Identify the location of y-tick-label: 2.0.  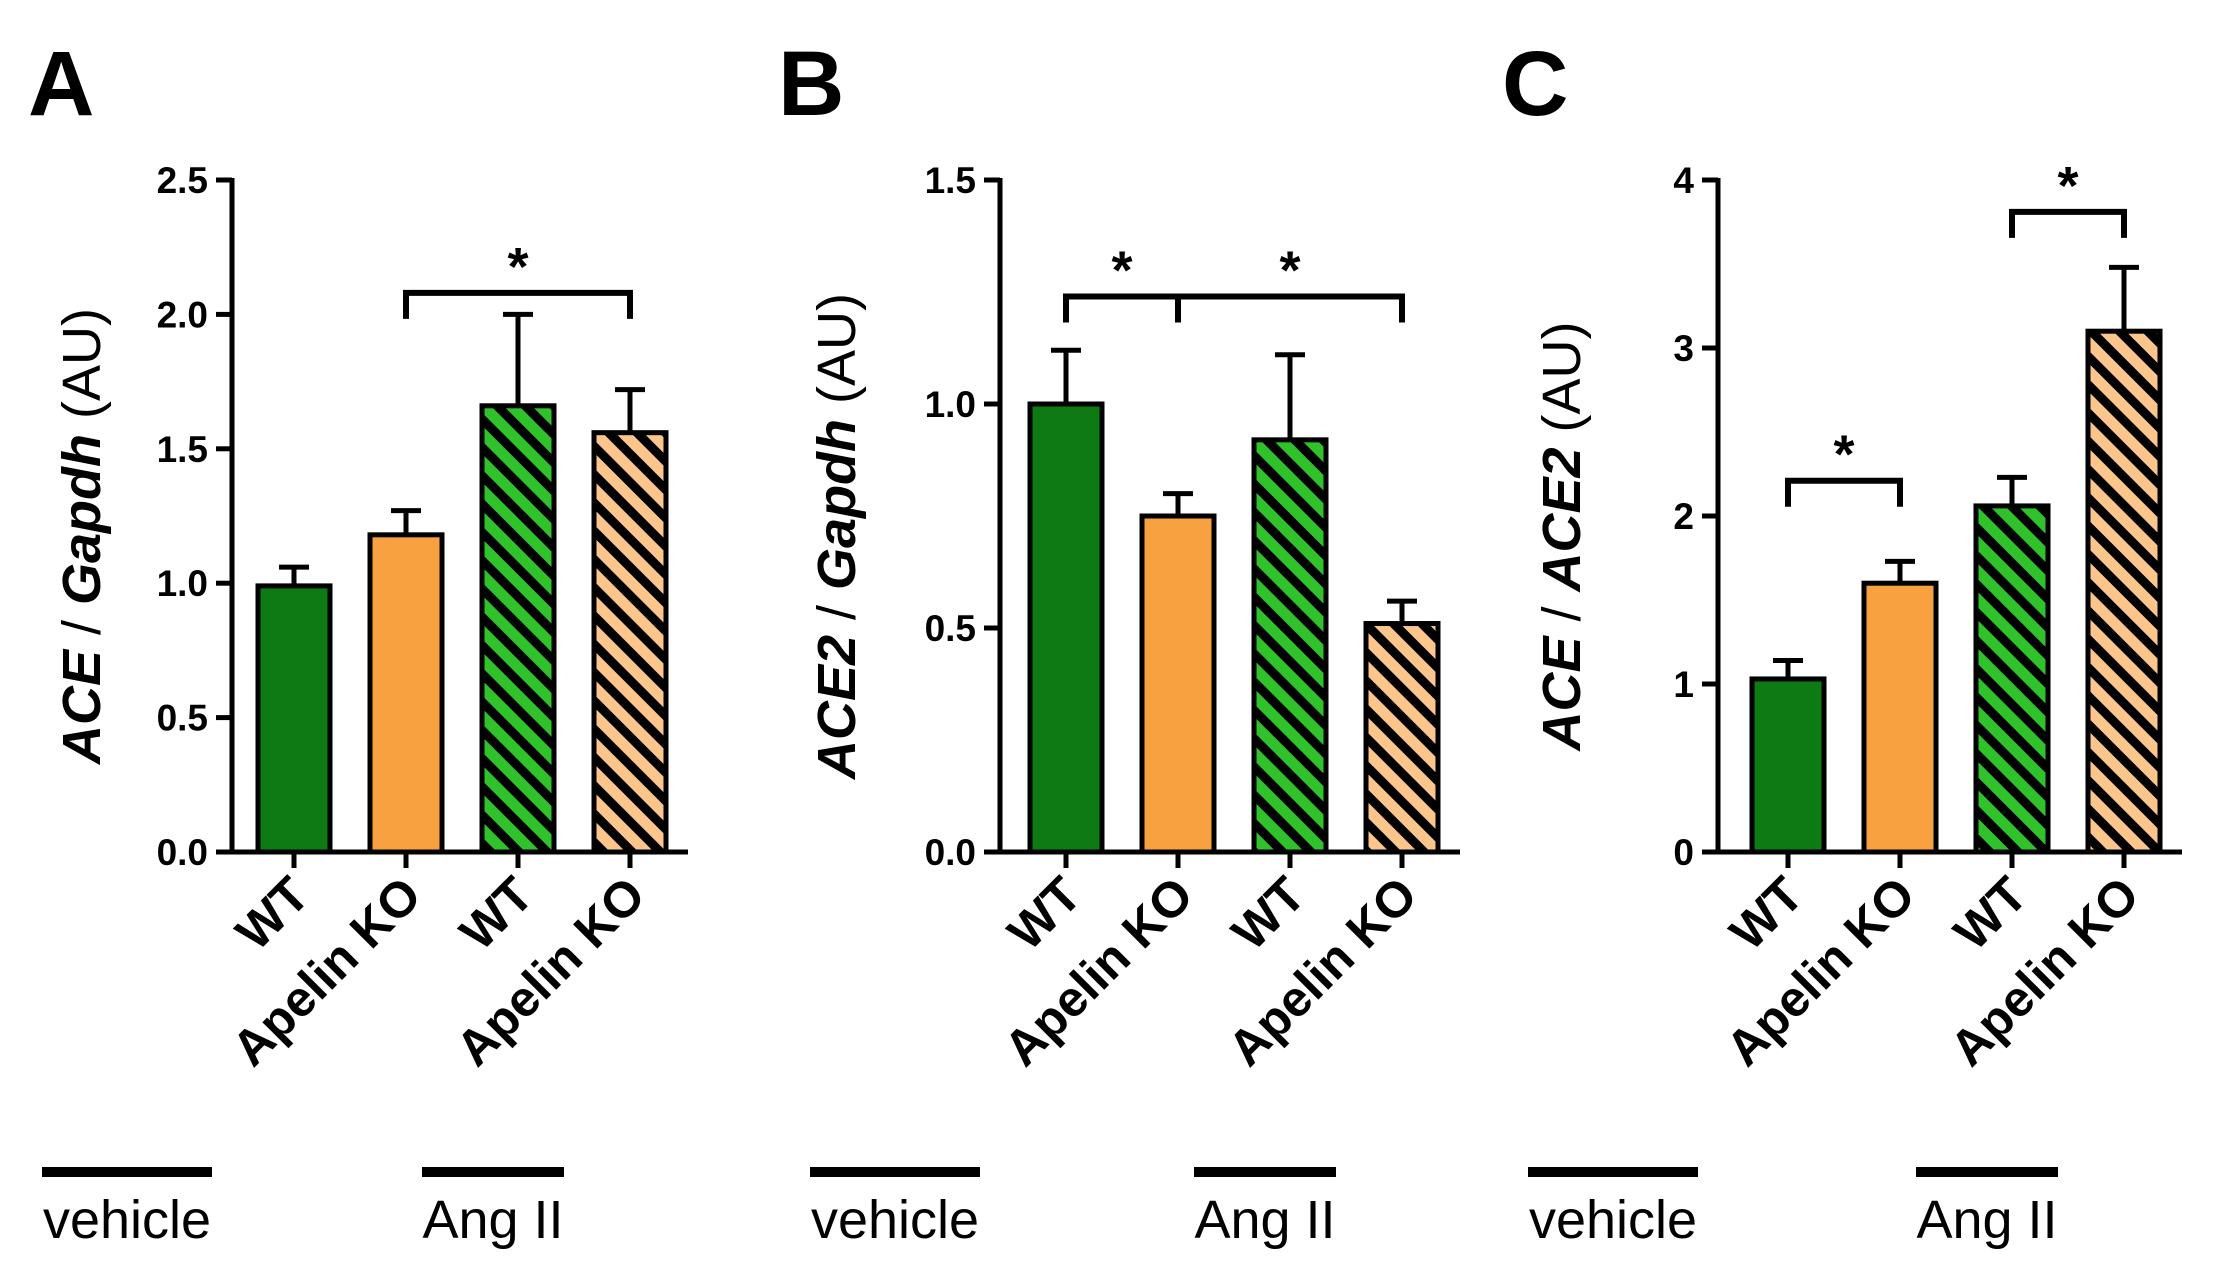
(182, 314).